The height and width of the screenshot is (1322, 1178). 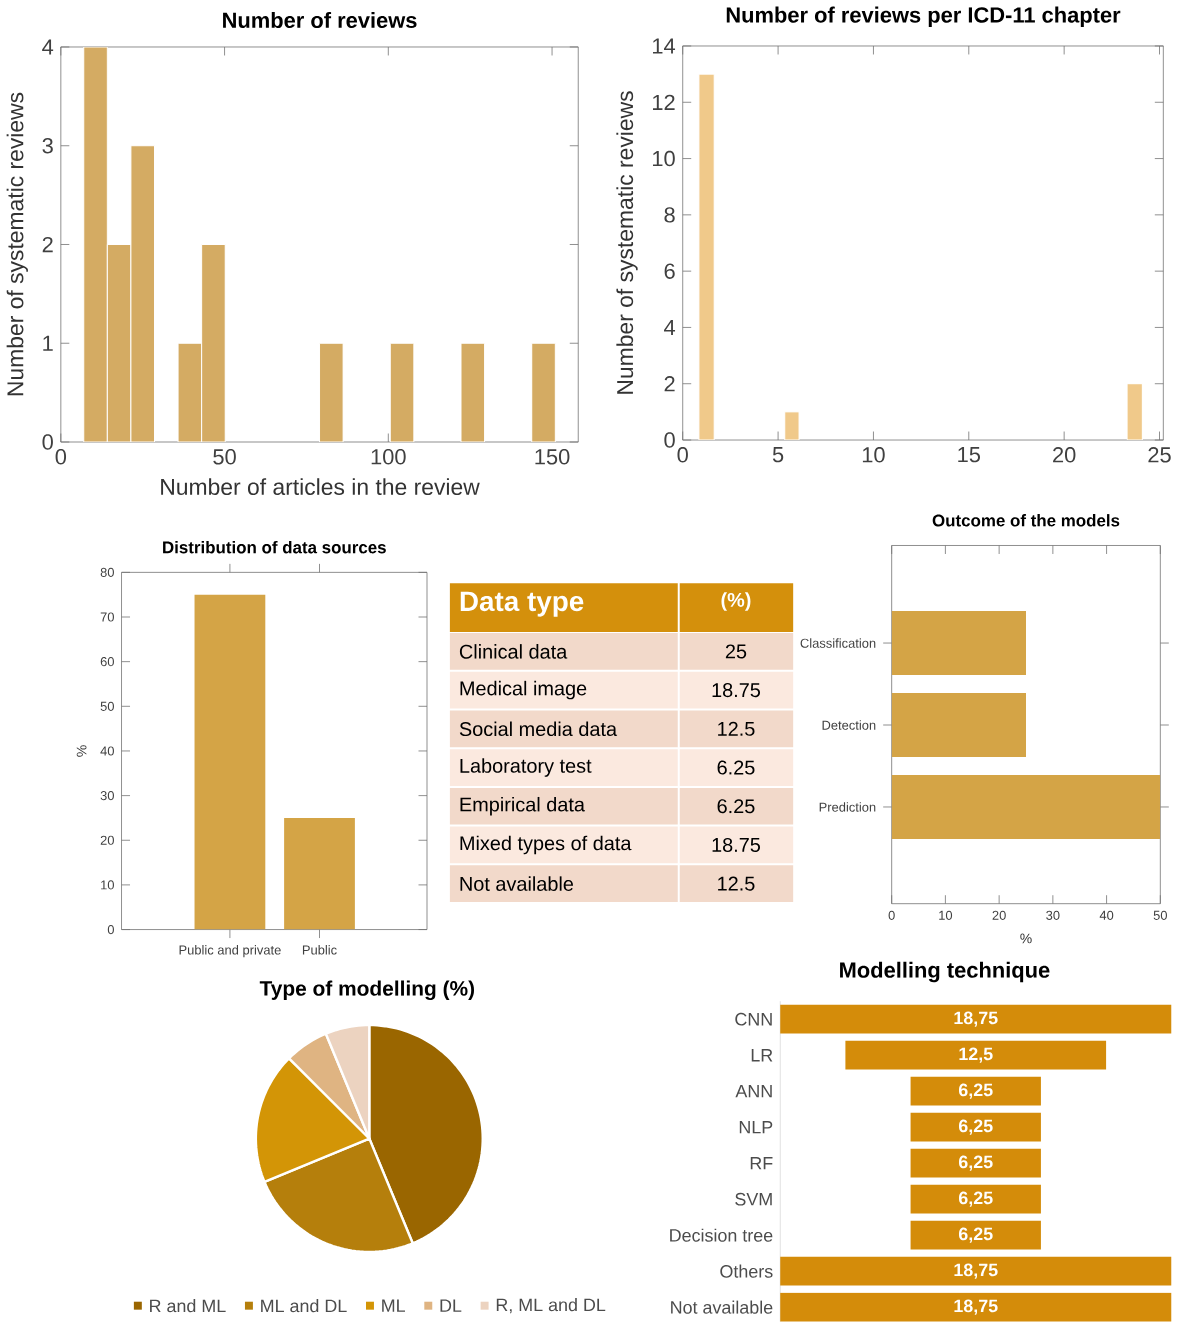 What do you see at coordinates (756, 1127) in the screenshot?
I see `category-label: NLP` at bounding box center [756, 1127].